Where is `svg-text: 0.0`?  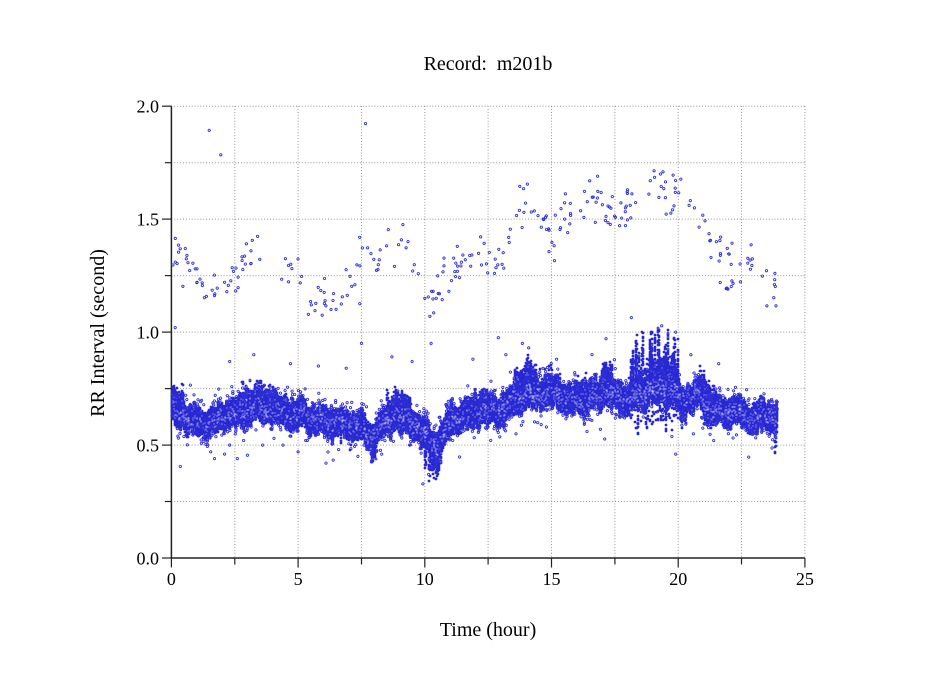 svg-text: 0.0 is located at coordinates (148, 559).